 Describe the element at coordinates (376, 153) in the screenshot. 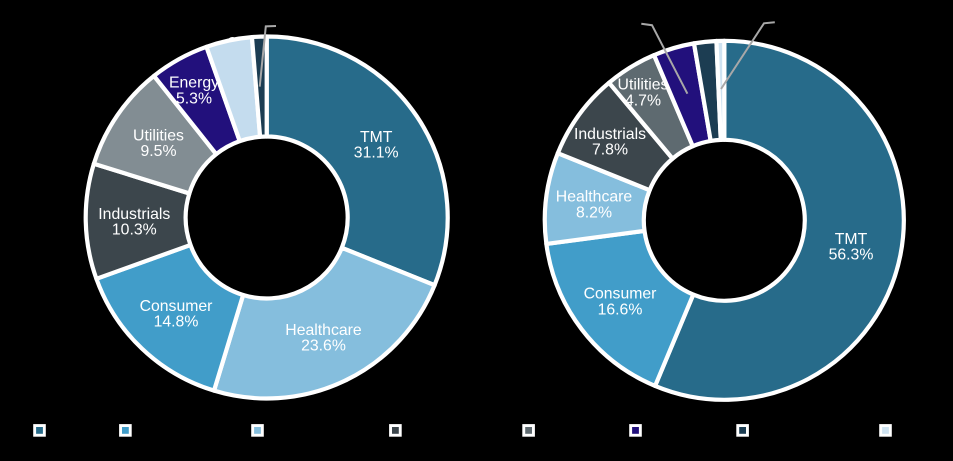

I see `svg-text: 31.1%` at that location.